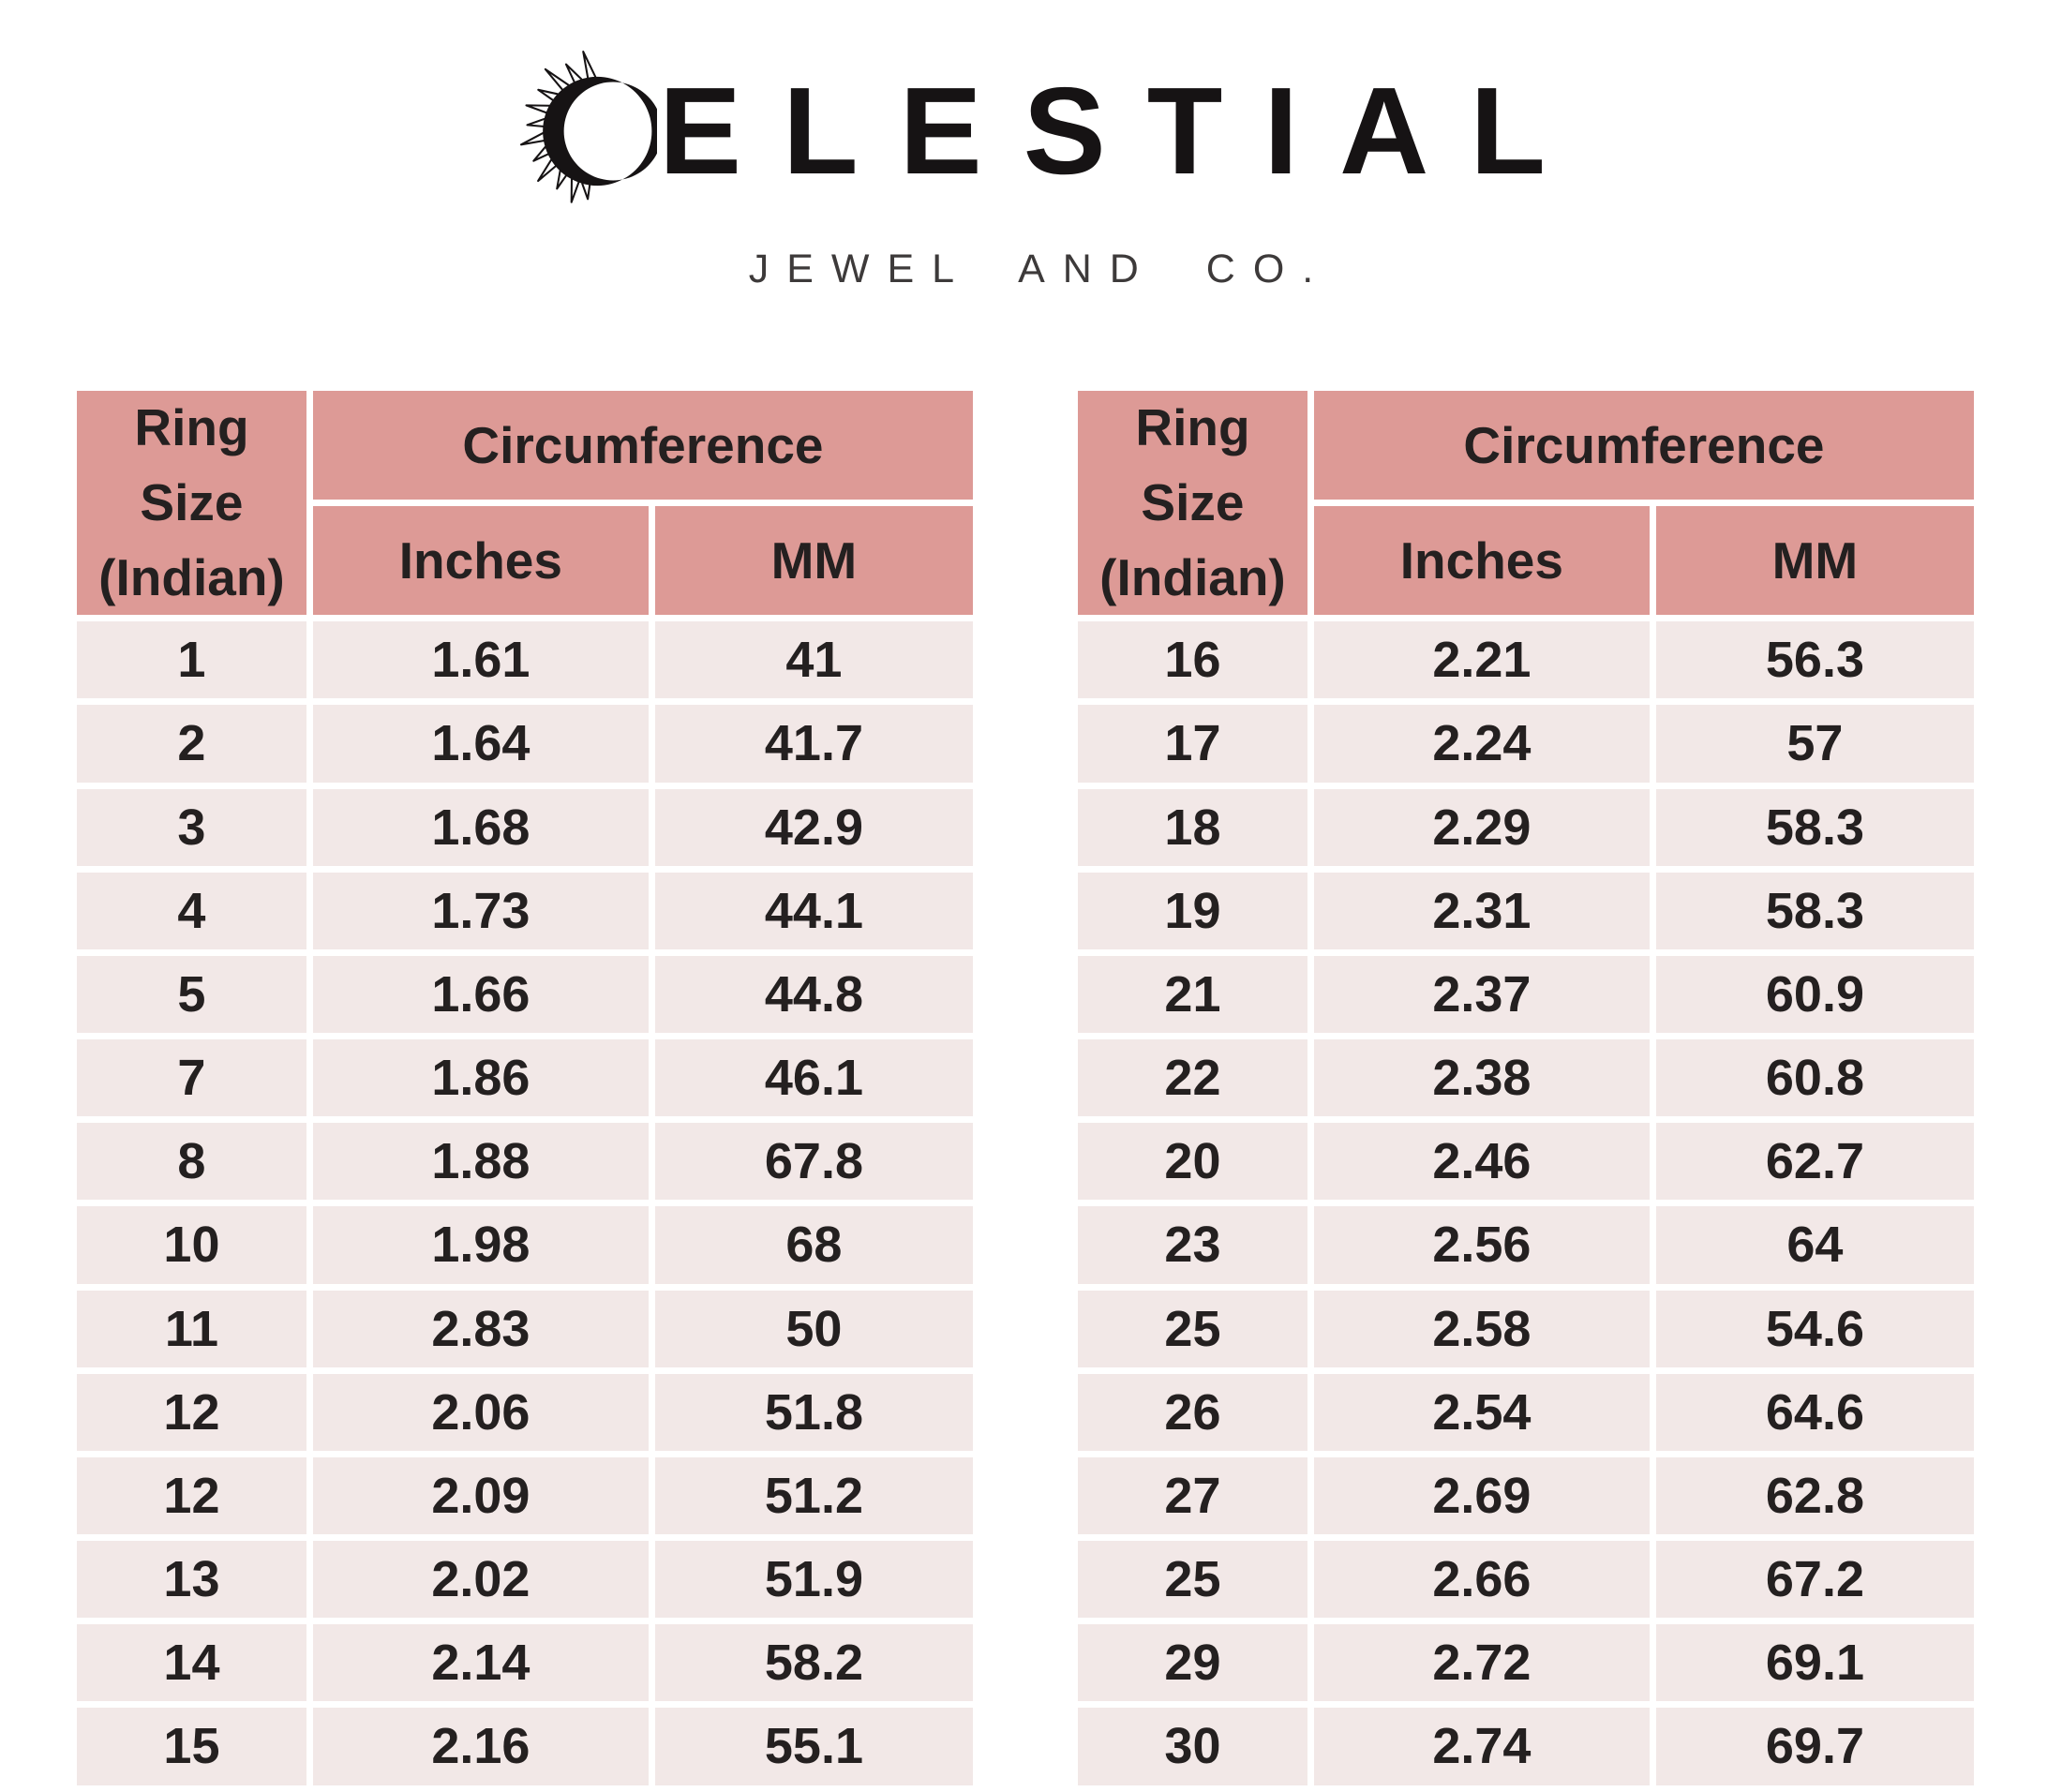 The image size is (2062, 1792). What do you see at coordinates (1482, 1663) in the screenshot?
I see `table-cell: 2.72` at bounding box center [1482, 1663].